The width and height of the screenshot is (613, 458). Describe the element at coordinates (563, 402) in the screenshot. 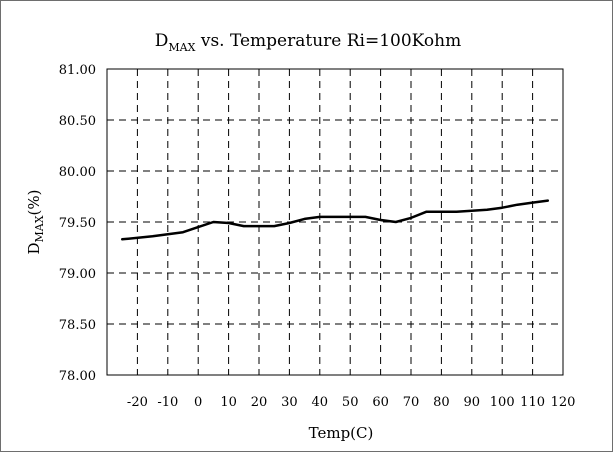

I see `x-tick-label: 120` at that location.